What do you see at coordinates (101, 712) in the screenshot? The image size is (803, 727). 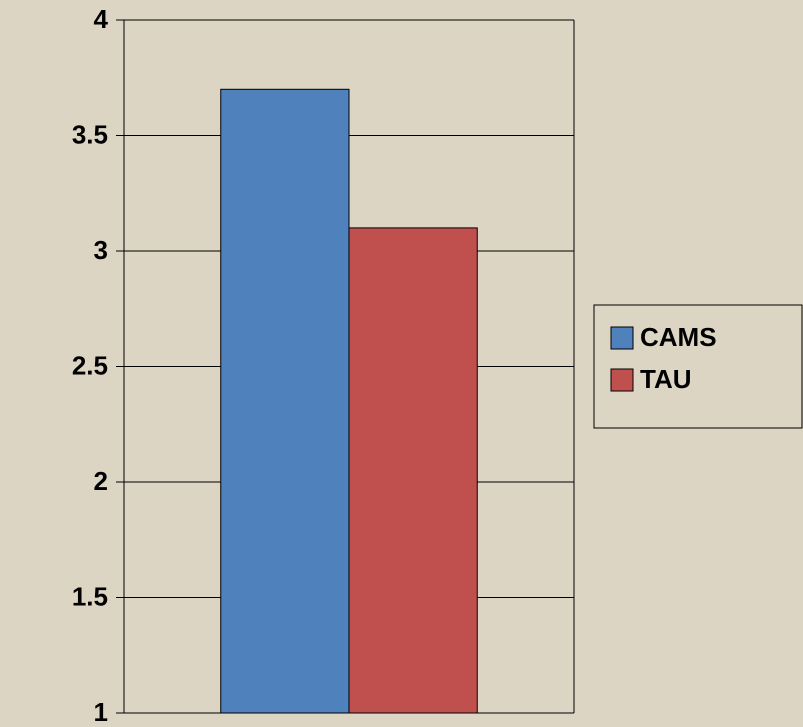 I see `y-tick-label: 1` at bounding box center [101, 712].